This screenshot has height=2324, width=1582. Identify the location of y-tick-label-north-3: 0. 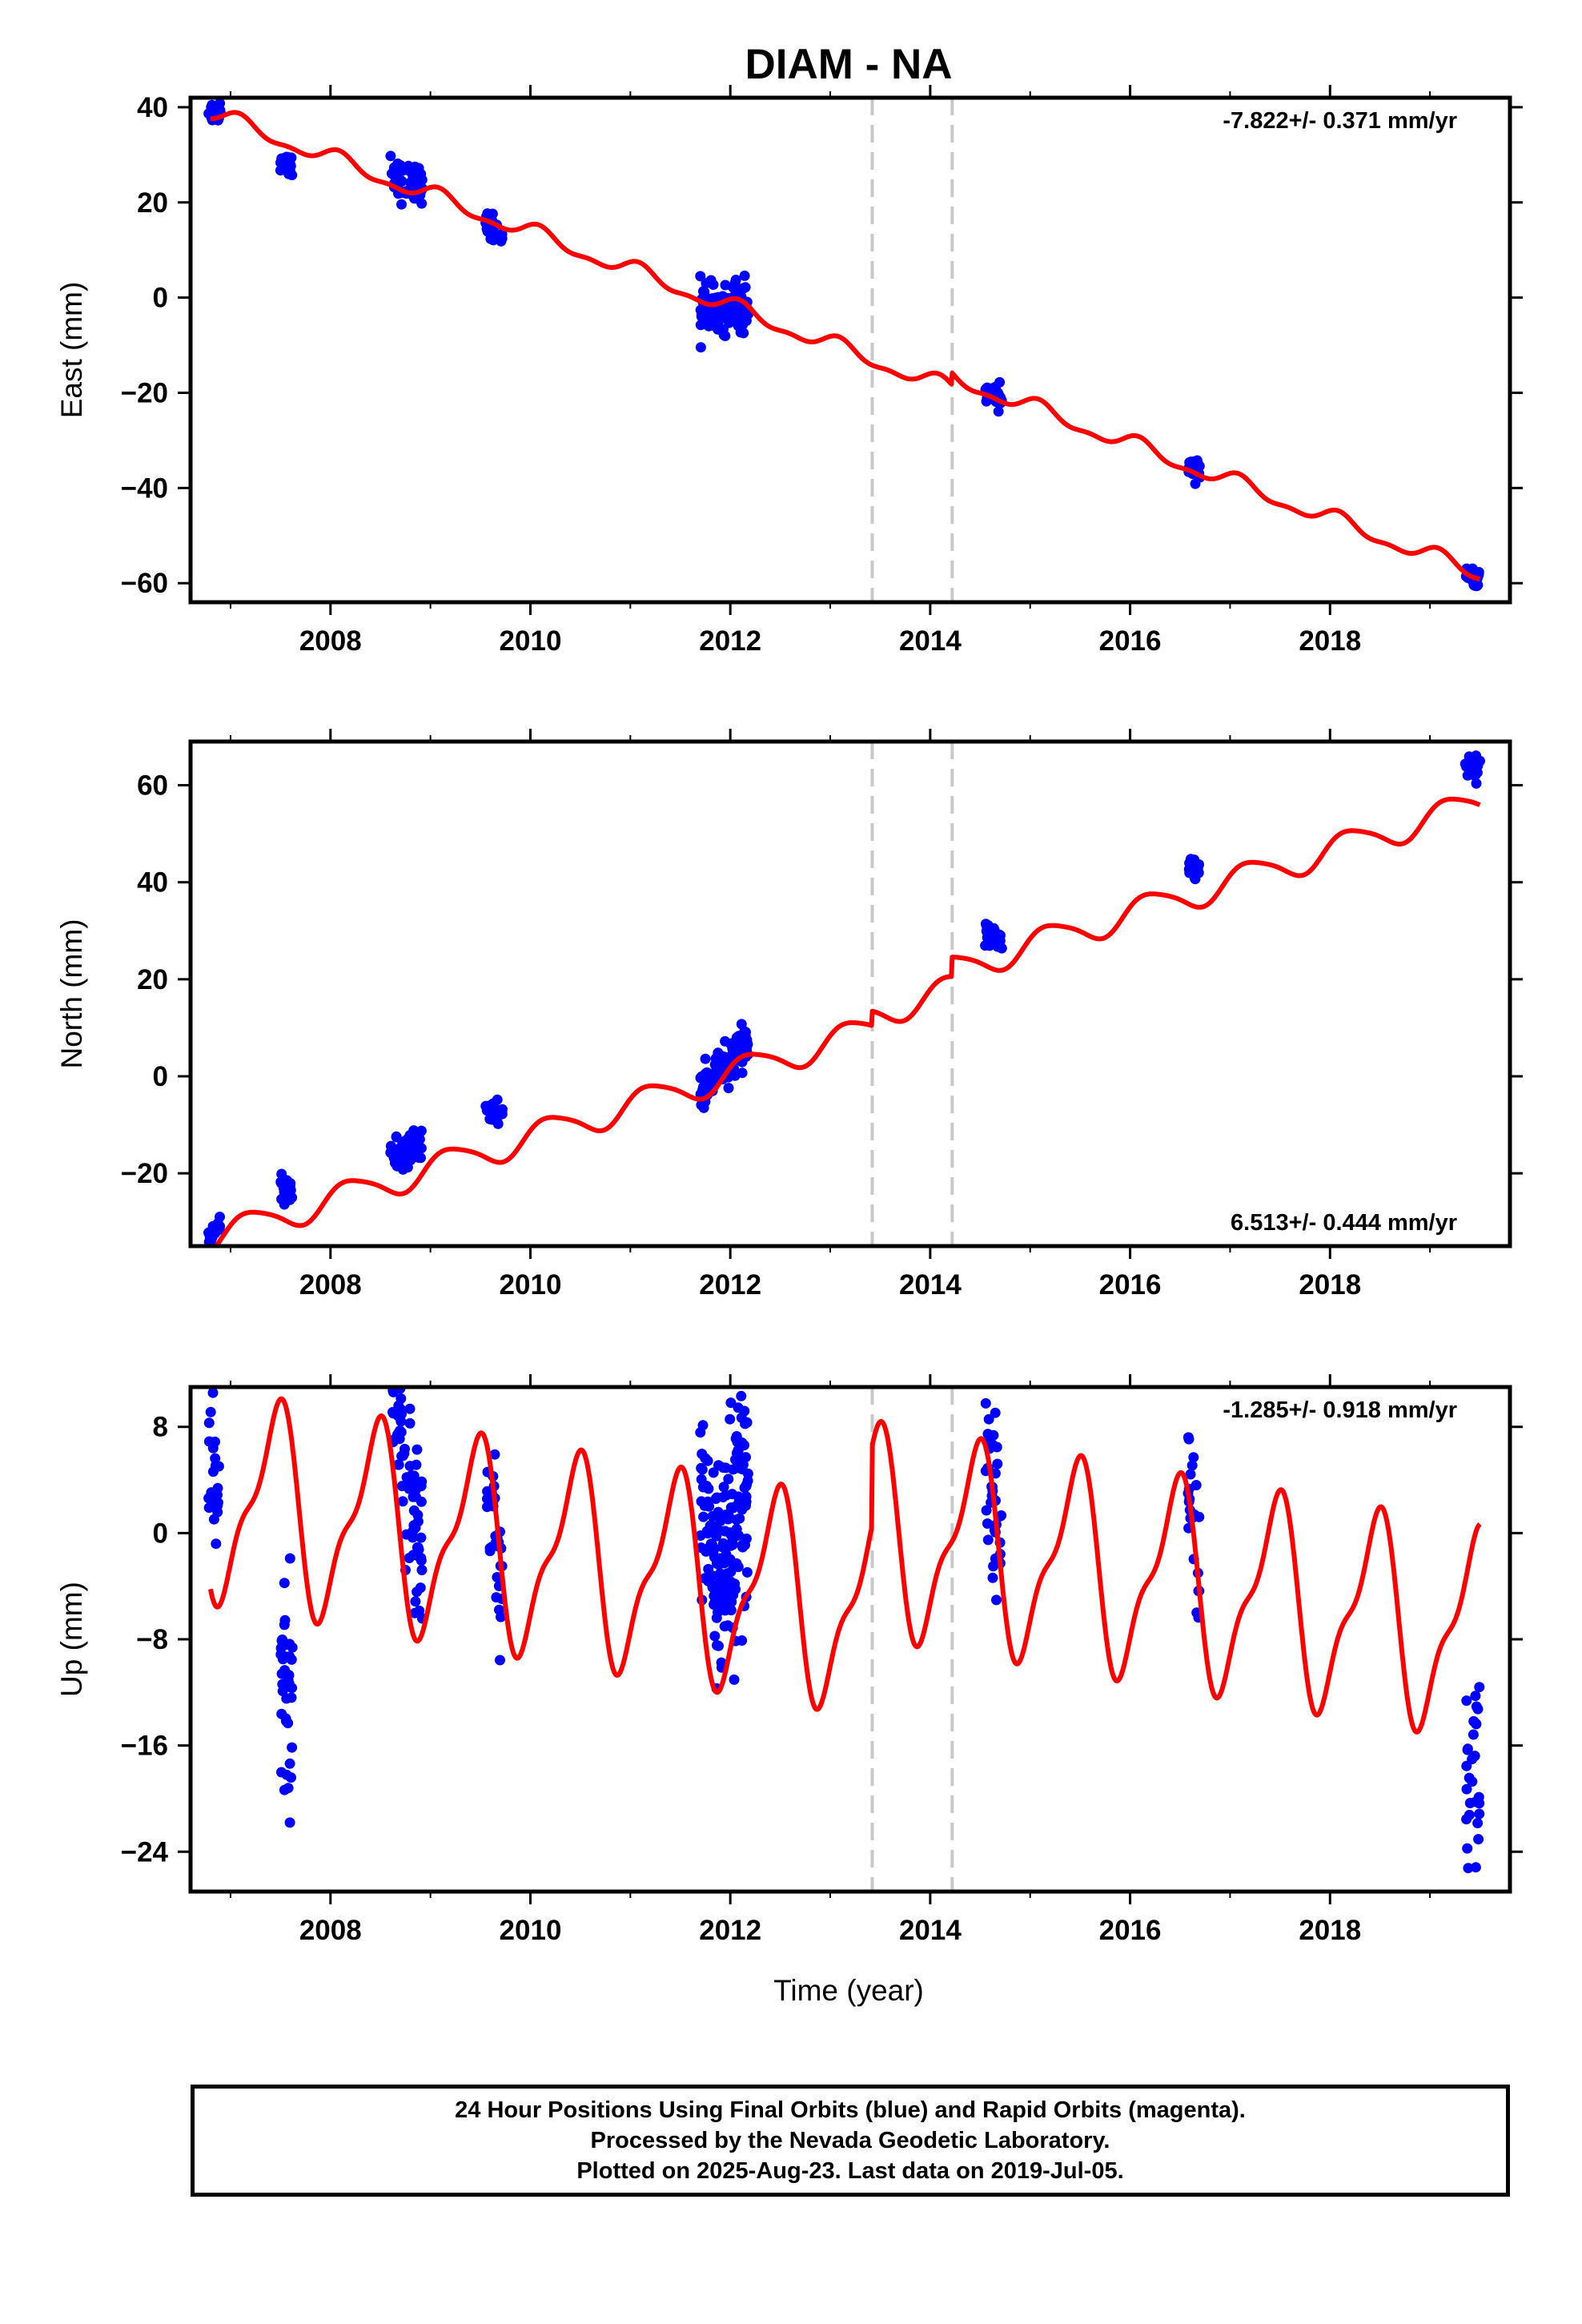
(161, 1076).